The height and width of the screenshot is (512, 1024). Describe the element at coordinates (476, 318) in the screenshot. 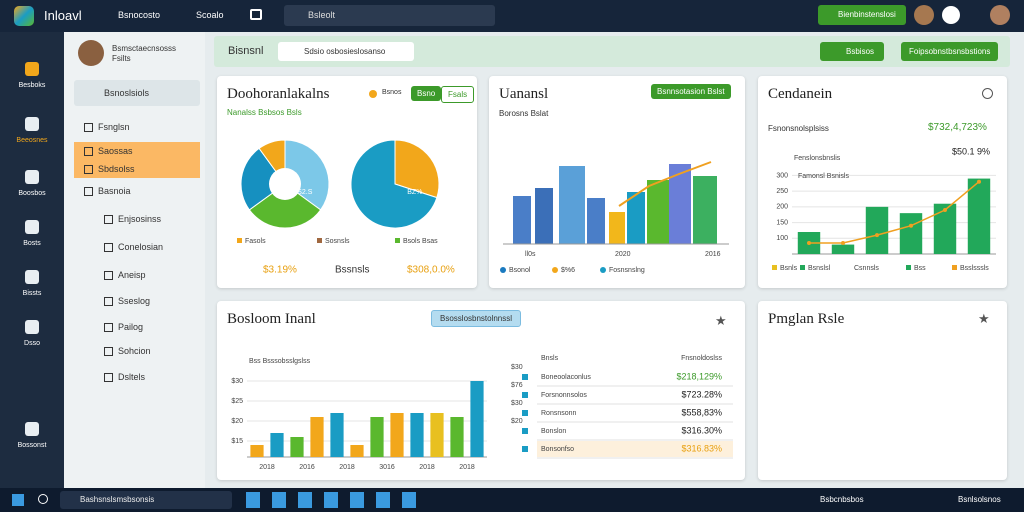

I see `pill: Bsosslosbnstolnnssl` at that location.